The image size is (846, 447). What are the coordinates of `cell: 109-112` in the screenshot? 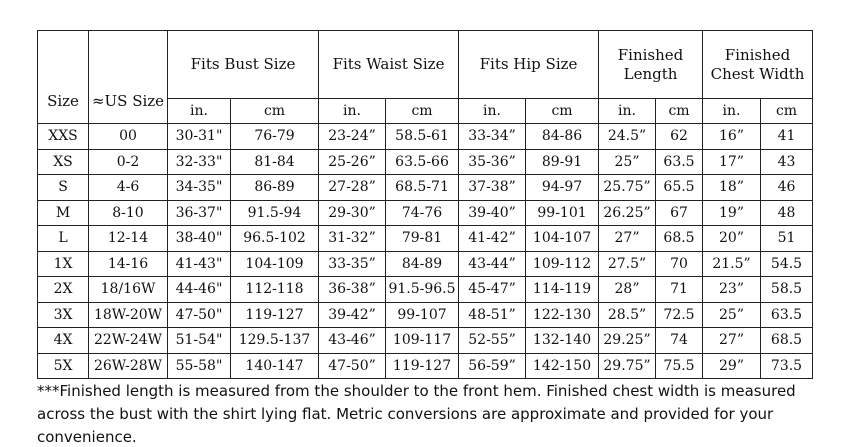 It's located at (562, 263).